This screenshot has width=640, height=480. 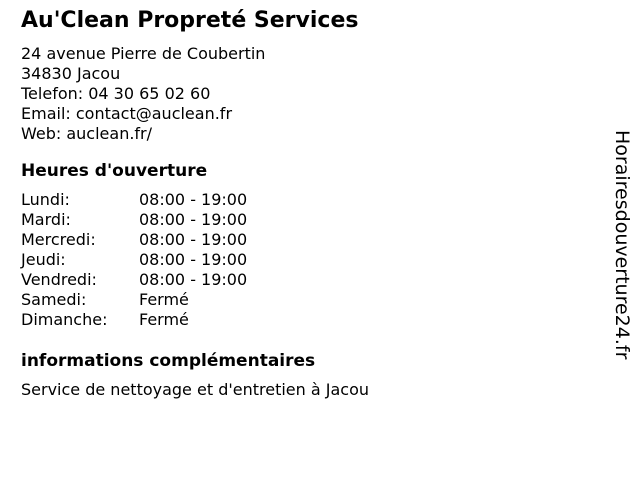 I want to click on hours-row-thursday: Jeudi: 08:00 - 19:00, so click(x=134, y=260).